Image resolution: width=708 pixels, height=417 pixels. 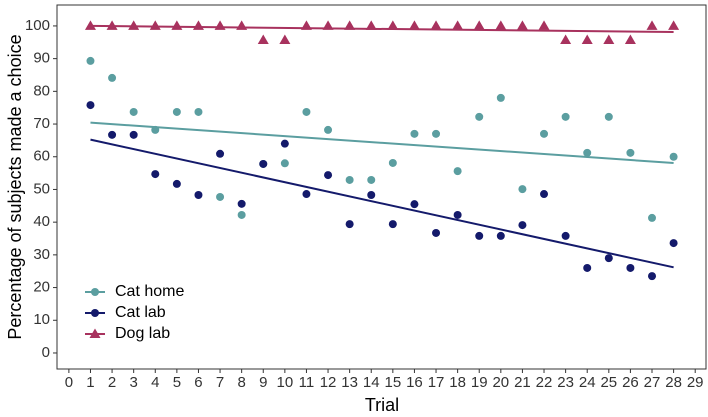 I want to click on x-tick-label: 18, so click(x=457, y=382).